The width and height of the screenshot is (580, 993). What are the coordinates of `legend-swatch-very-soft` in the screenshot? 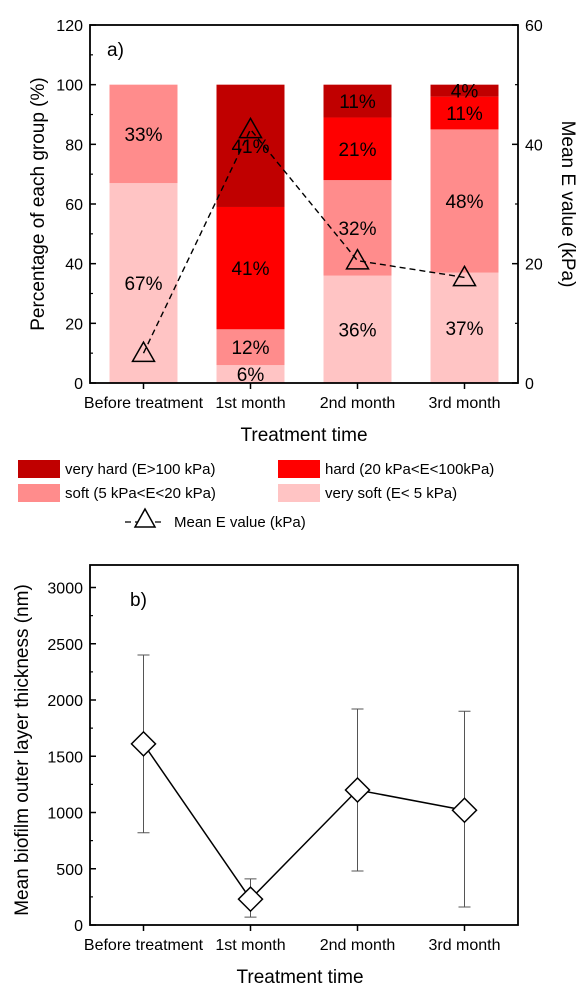 It's located at (299, 493).